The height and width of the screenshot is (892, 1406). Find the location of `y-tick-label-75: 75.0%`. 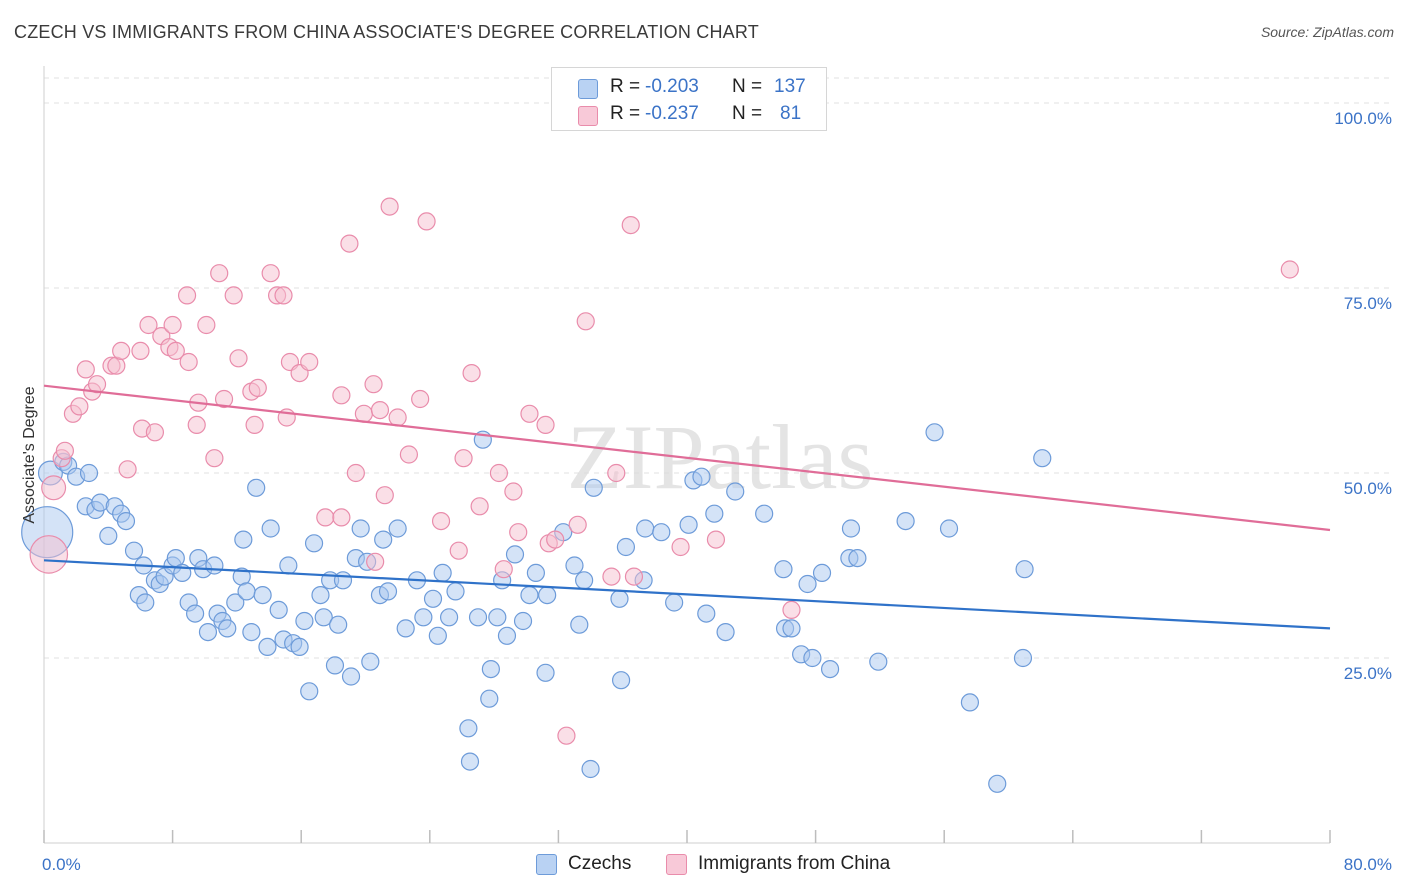

y-tick-label-75: 75.0% is located at coordinates (1368, 303).